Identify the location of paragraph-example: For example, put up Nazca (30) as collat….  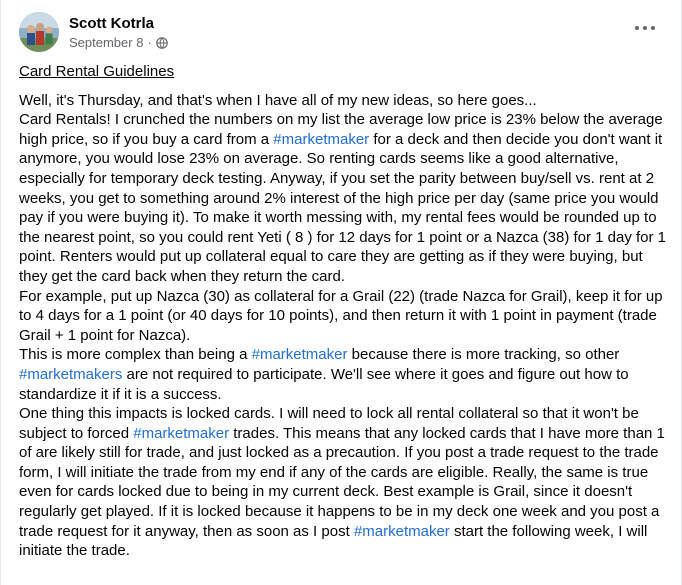
(341, 315).